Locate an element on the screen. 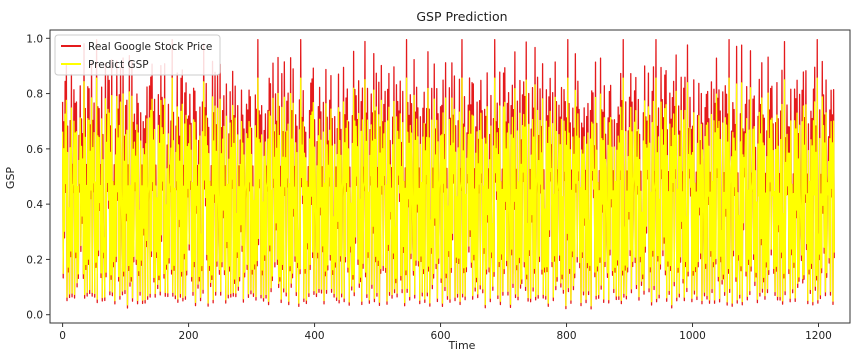 The width and height of the screenshot is (861, 356). legend-label-real: Real Google Stock Price is located at coordinates (150, 47).